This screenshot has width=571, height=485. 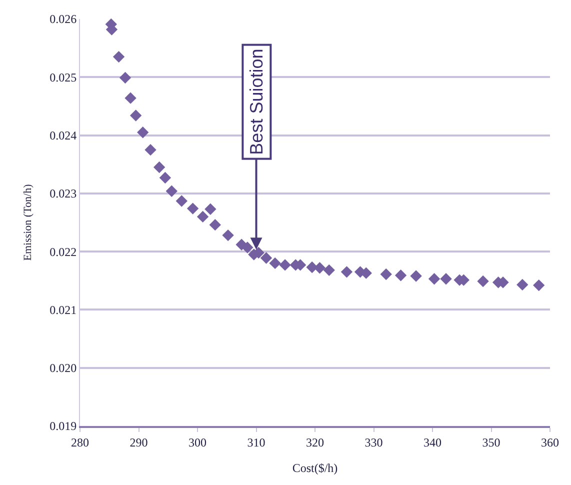 What do you see at coordinates (256, 442) in the screenshot?
I see `x-tick-label: 310` at bounding box center [256, 442].